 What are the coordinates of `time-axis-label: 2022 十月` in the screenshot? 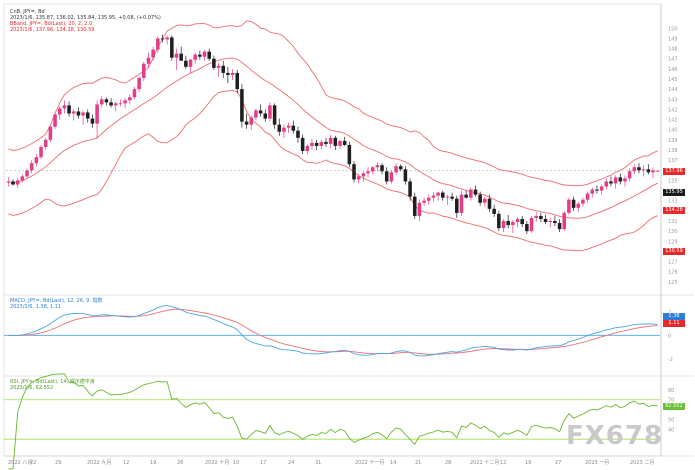 It's located at (217, 462).